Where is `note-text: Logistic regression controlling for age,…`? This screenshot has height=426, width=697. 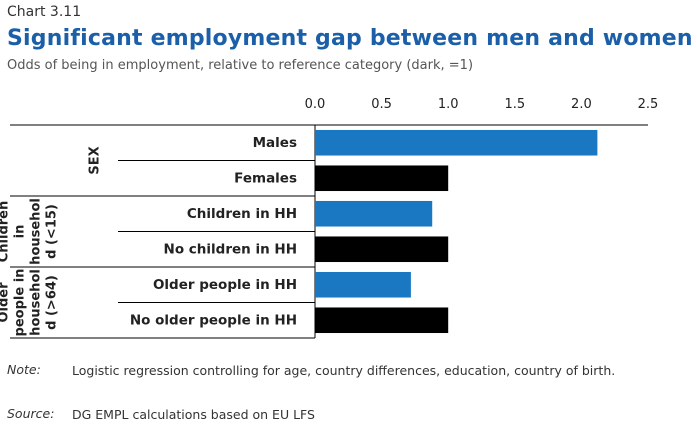
note-text: Logistic regression controlling for age,… is located at coordinates (344, 370).